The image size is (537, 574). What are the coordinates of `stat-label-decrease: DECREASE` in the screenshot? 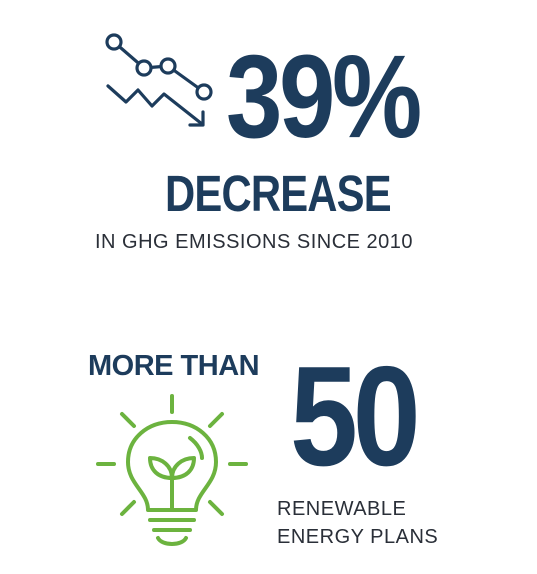 It's located at (278, 193).